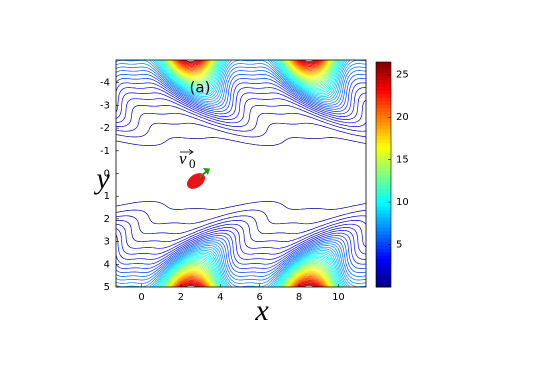  I want to click on x-tick-label: 10, so click(338, 297).